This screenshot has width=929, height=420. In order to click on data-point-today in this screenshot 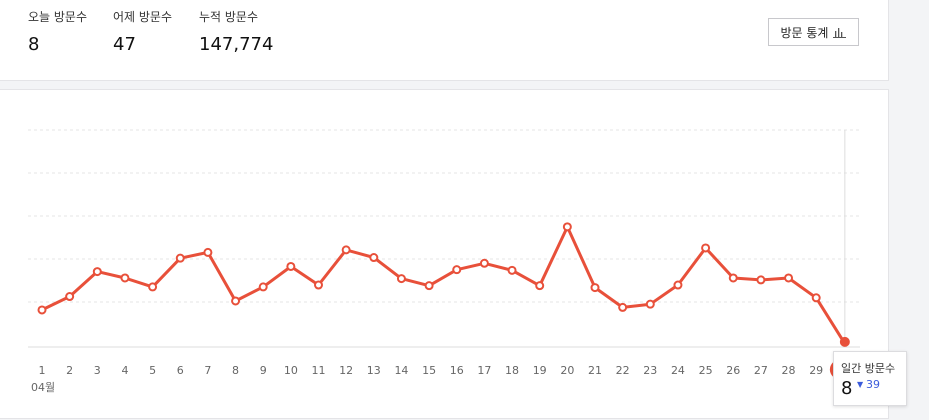, I will do `click(844, 341)`.